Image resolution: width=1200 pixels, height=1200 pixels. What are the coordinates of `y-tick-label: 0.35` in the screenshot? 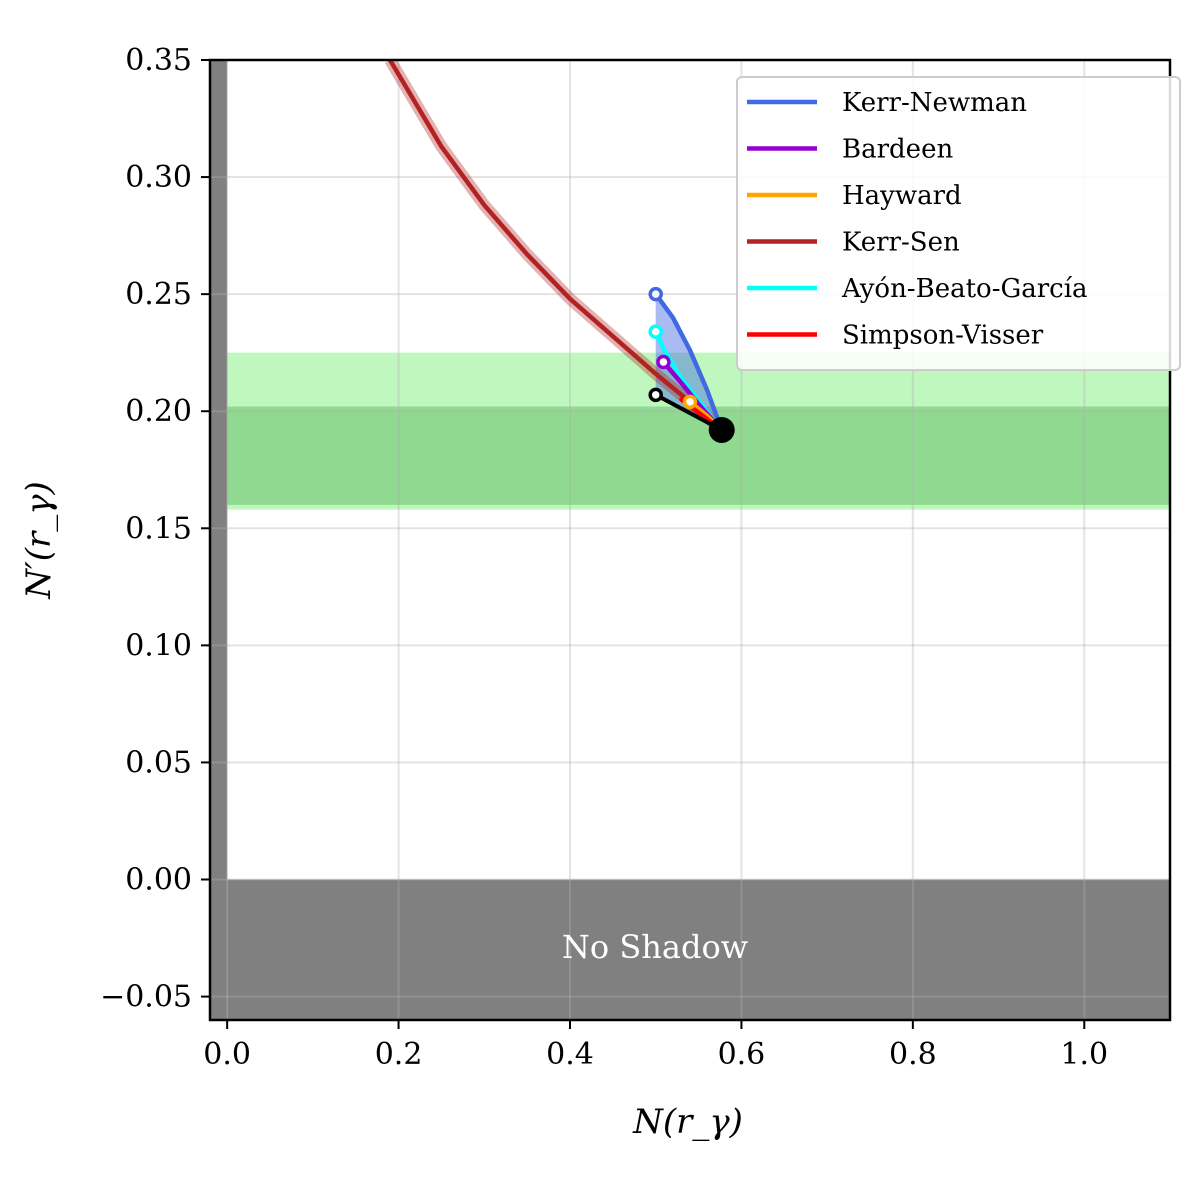 It's located at (158, 60).